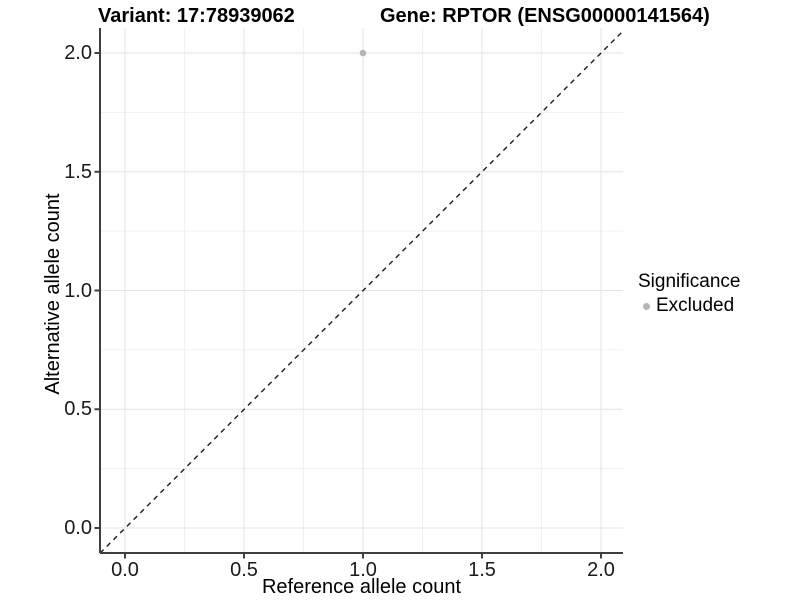 This screenshot has height=600, width=800. What do you see at coordinates (196, 16) in the screenshot?
I see `plot-title-variant: Variant: 17:78939062` at bounding box center [196, 16].